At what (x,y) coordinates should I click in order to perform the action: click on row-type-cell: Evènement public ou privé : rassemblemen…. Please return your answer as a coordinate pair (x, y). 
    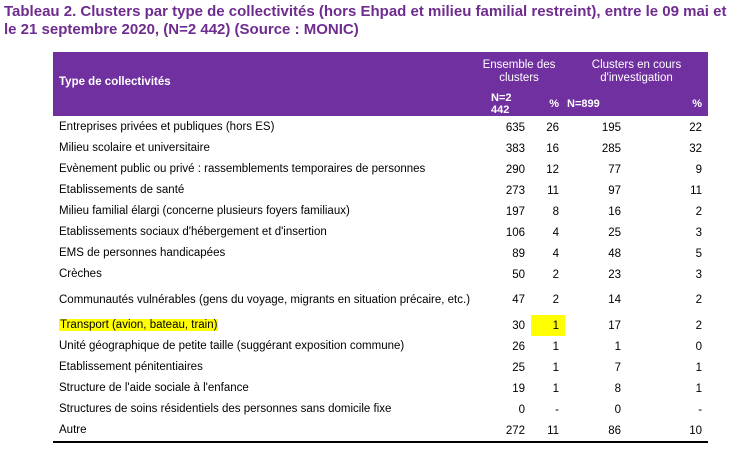
    Looking at the image, I should click on (263, 169).